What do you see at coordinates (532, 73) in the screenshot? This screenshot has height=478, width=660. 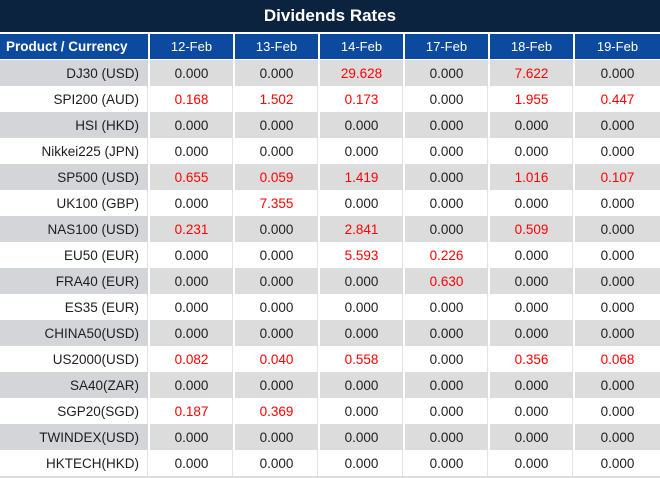 I see `rate-value: 7.622` at bounding box center [532, 73].